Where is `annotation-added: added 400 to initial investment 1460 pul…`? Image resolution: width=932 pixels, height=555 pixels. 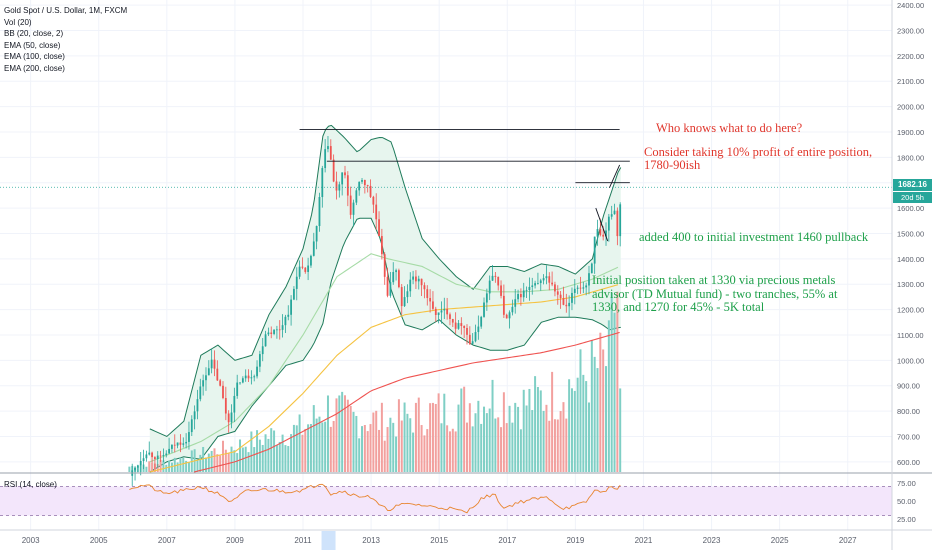
annotation-added: added 400 to initial investment 1460 pul… is located at coordinates (754, 237).